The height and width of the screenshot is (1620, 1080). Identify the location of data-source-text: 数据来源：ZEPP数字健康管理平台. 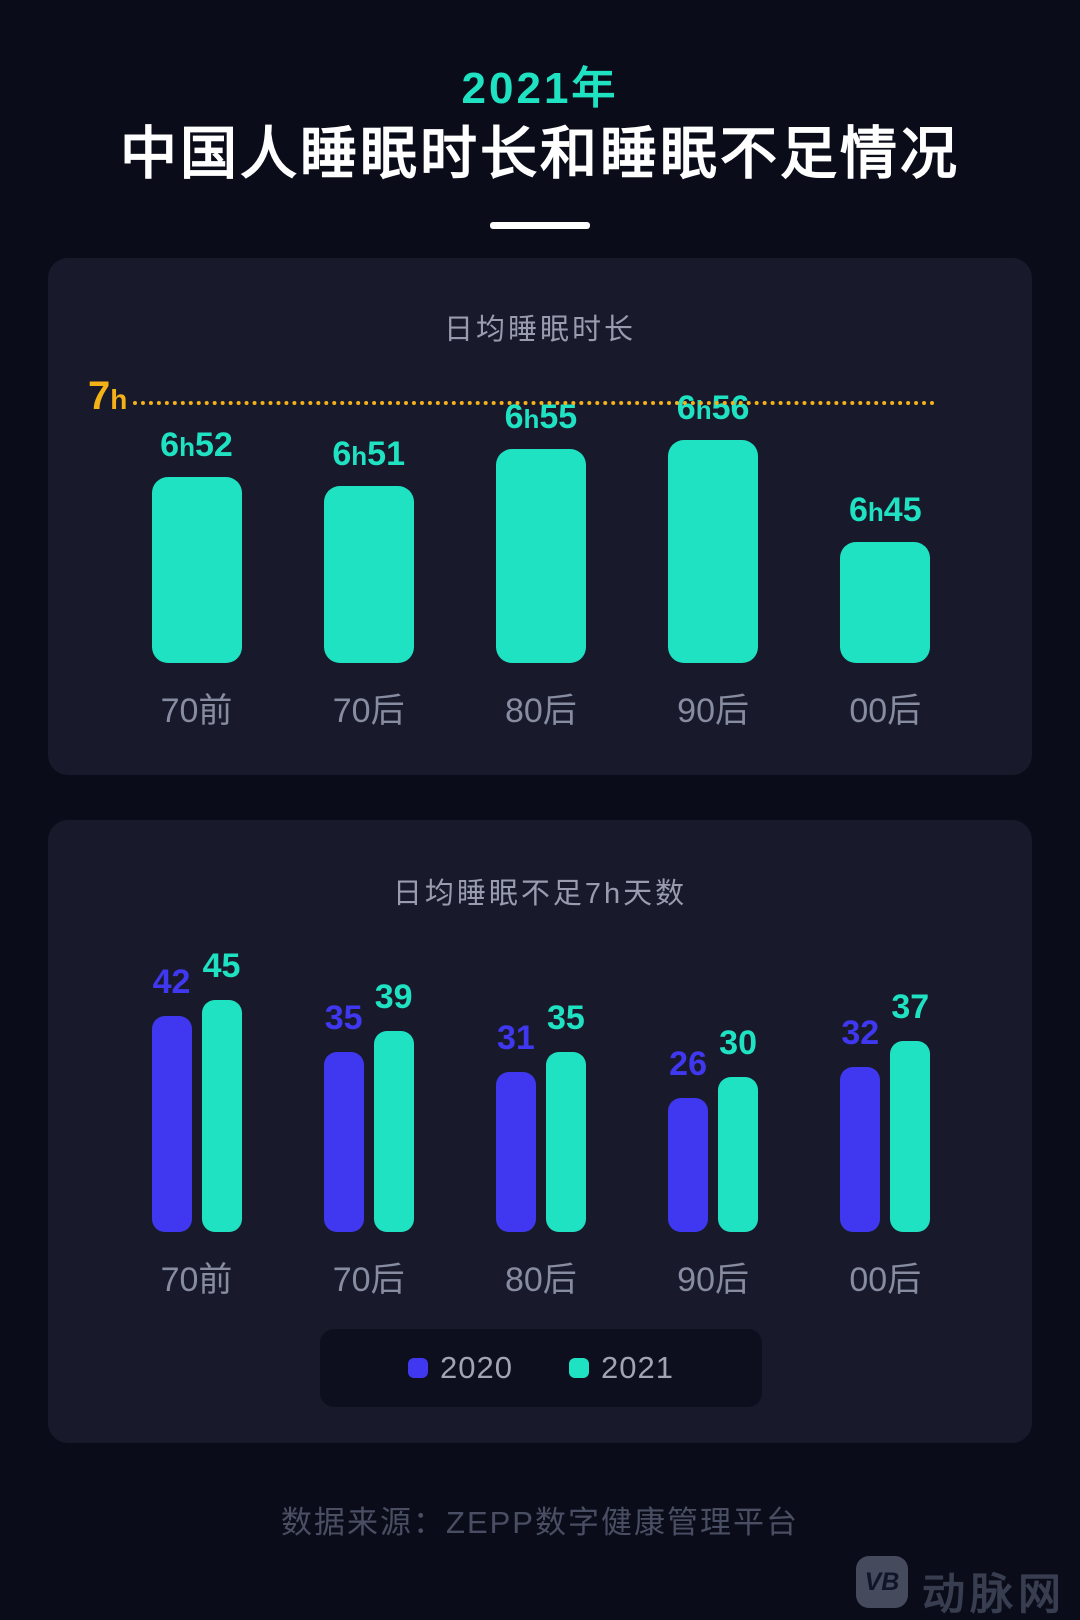
(540, 1522).